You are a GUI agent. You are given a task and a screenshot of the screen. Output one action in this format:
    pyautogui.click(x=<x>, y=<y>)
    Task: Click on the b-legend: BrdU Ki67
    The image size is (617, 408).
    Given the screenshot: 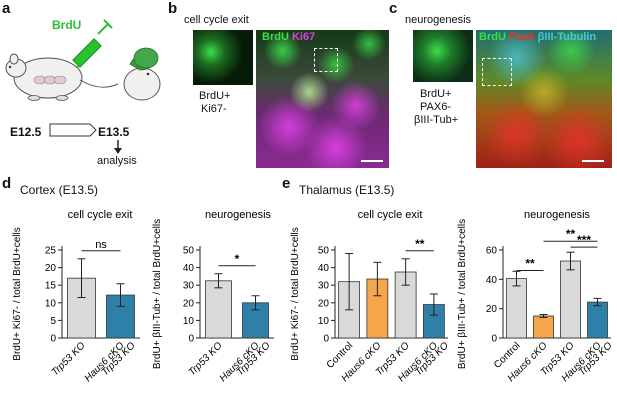 What is the action you would take?
    pyautogui.click(x=288, y=37)
    